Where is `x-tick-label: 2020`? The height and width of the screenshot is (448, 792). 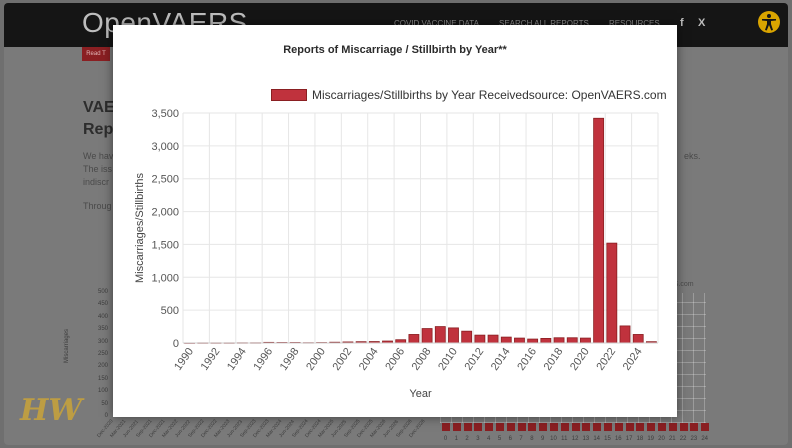 x-tick-label: 2020 is located at coordinates (580, 359).